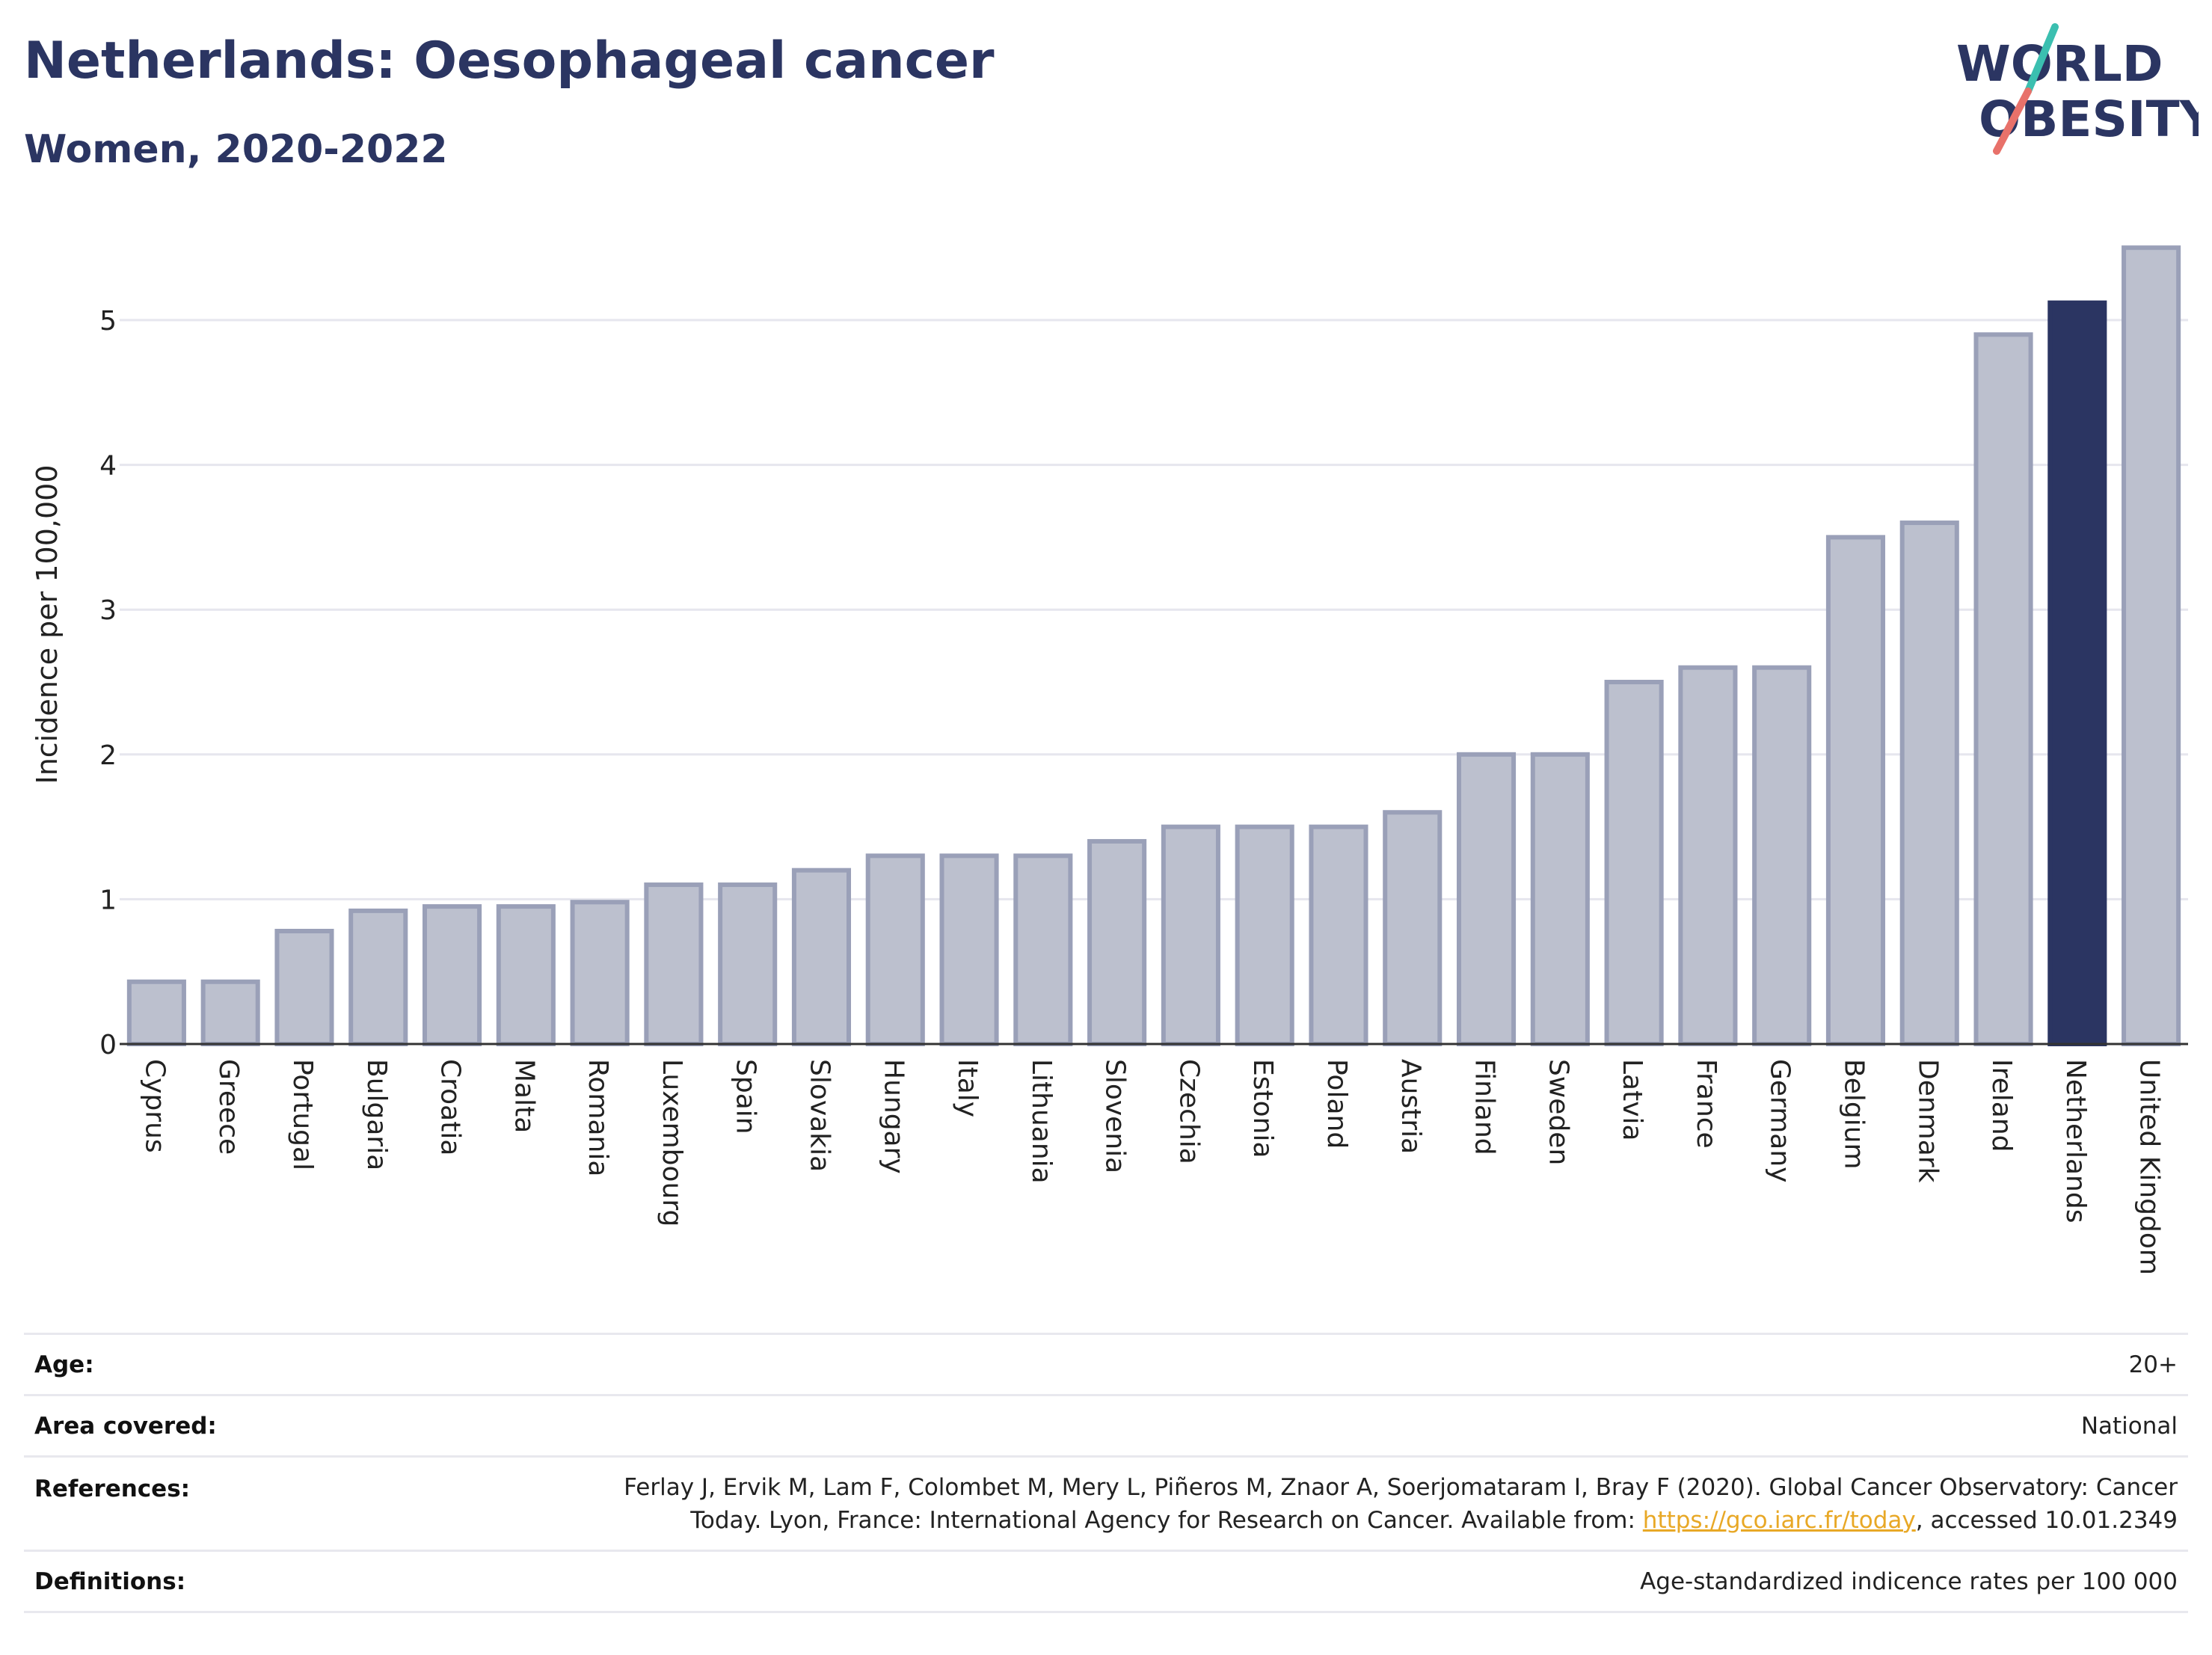  I want to click on definitions-label: Definitions:, so click(191, 1581).